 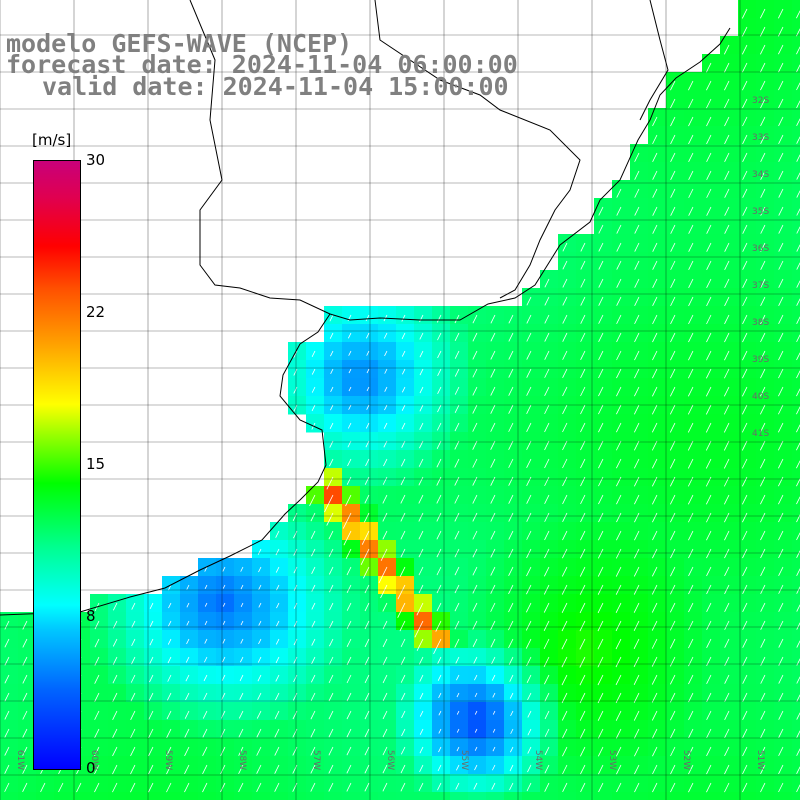 I want to click on lon-label: 51W, so click(x=760, y=760).